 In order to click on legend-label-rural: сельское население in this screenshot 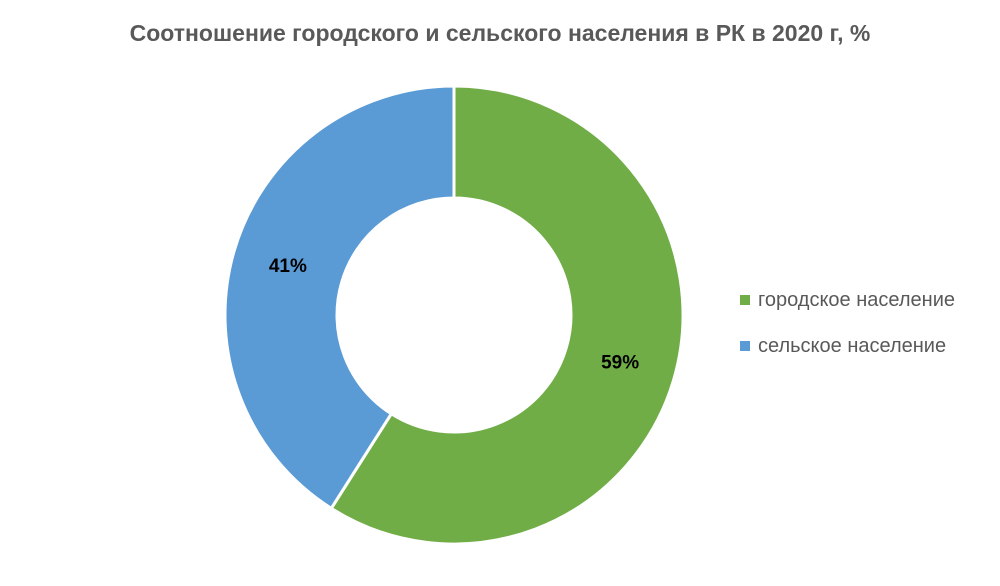, I will do `click(852, 345)`.